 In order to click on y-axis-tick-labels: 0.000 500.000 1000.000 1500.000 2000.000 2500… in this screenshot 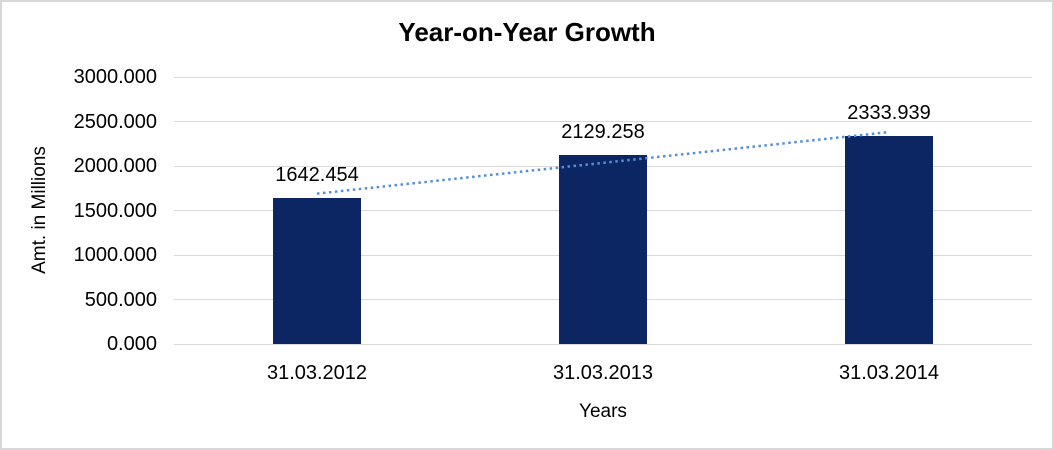, I will do `click(79, 210)`.